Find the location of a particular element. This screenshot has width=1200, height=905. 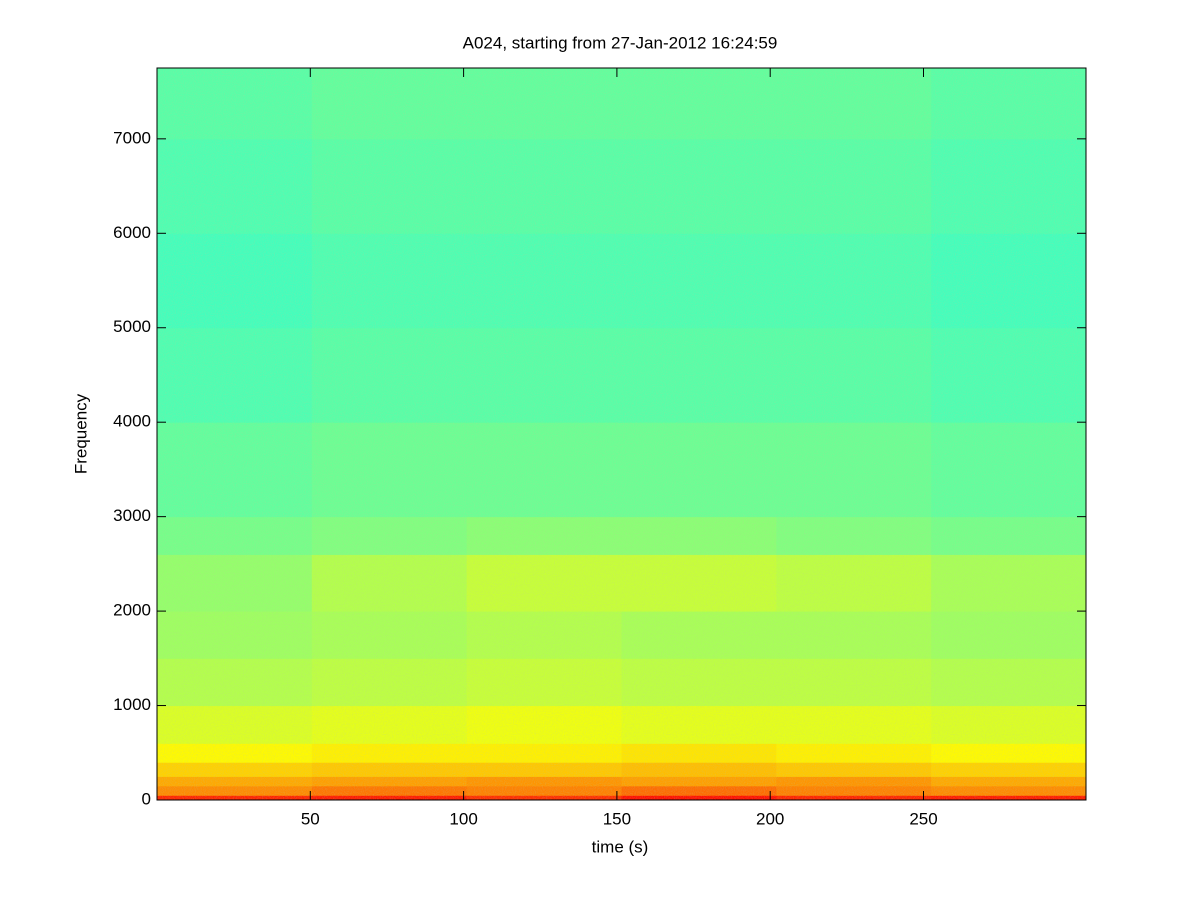

chart-title: A024, starting from 27-Jan-2012 16:24:59 is located at coordinates (620, 42).